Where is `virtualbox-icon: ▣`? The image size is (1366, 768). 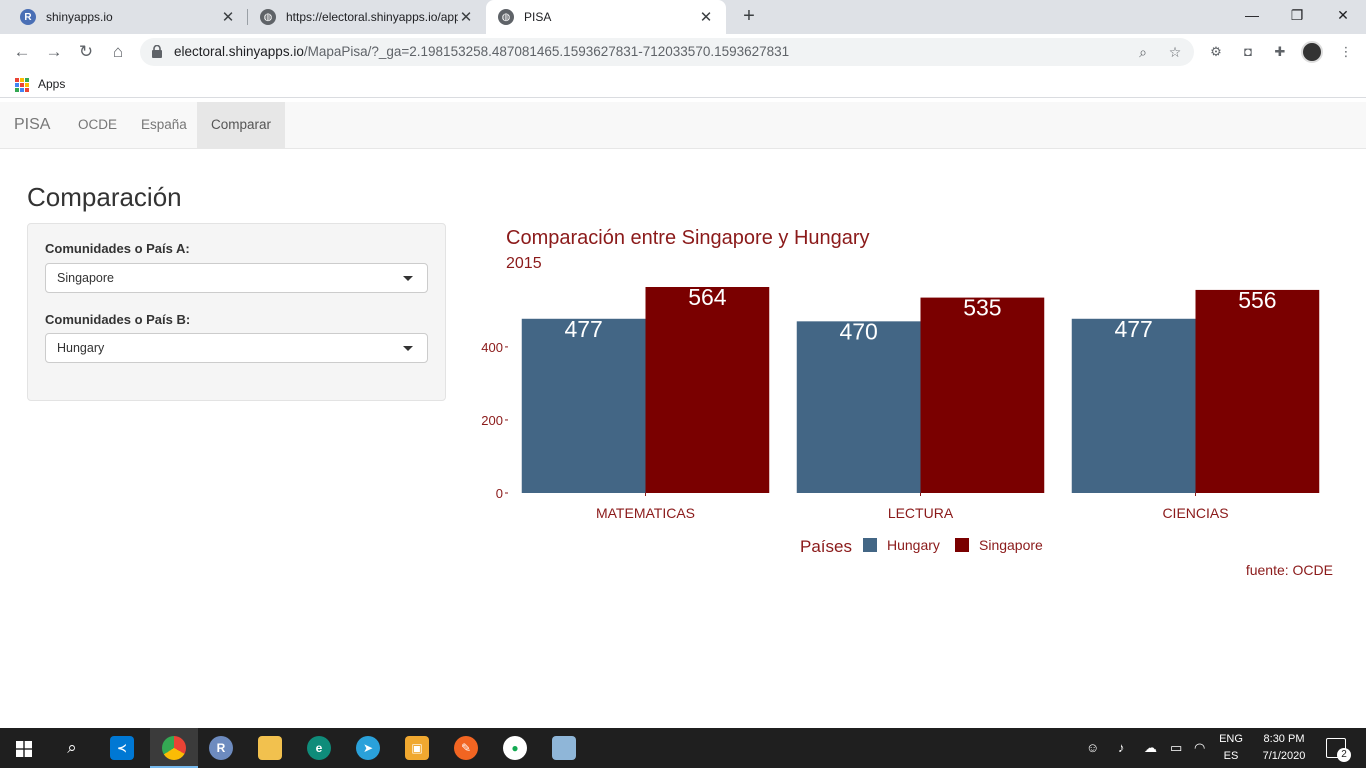
virtualbox-icon: ▣ is located at coordinates (417, 748).